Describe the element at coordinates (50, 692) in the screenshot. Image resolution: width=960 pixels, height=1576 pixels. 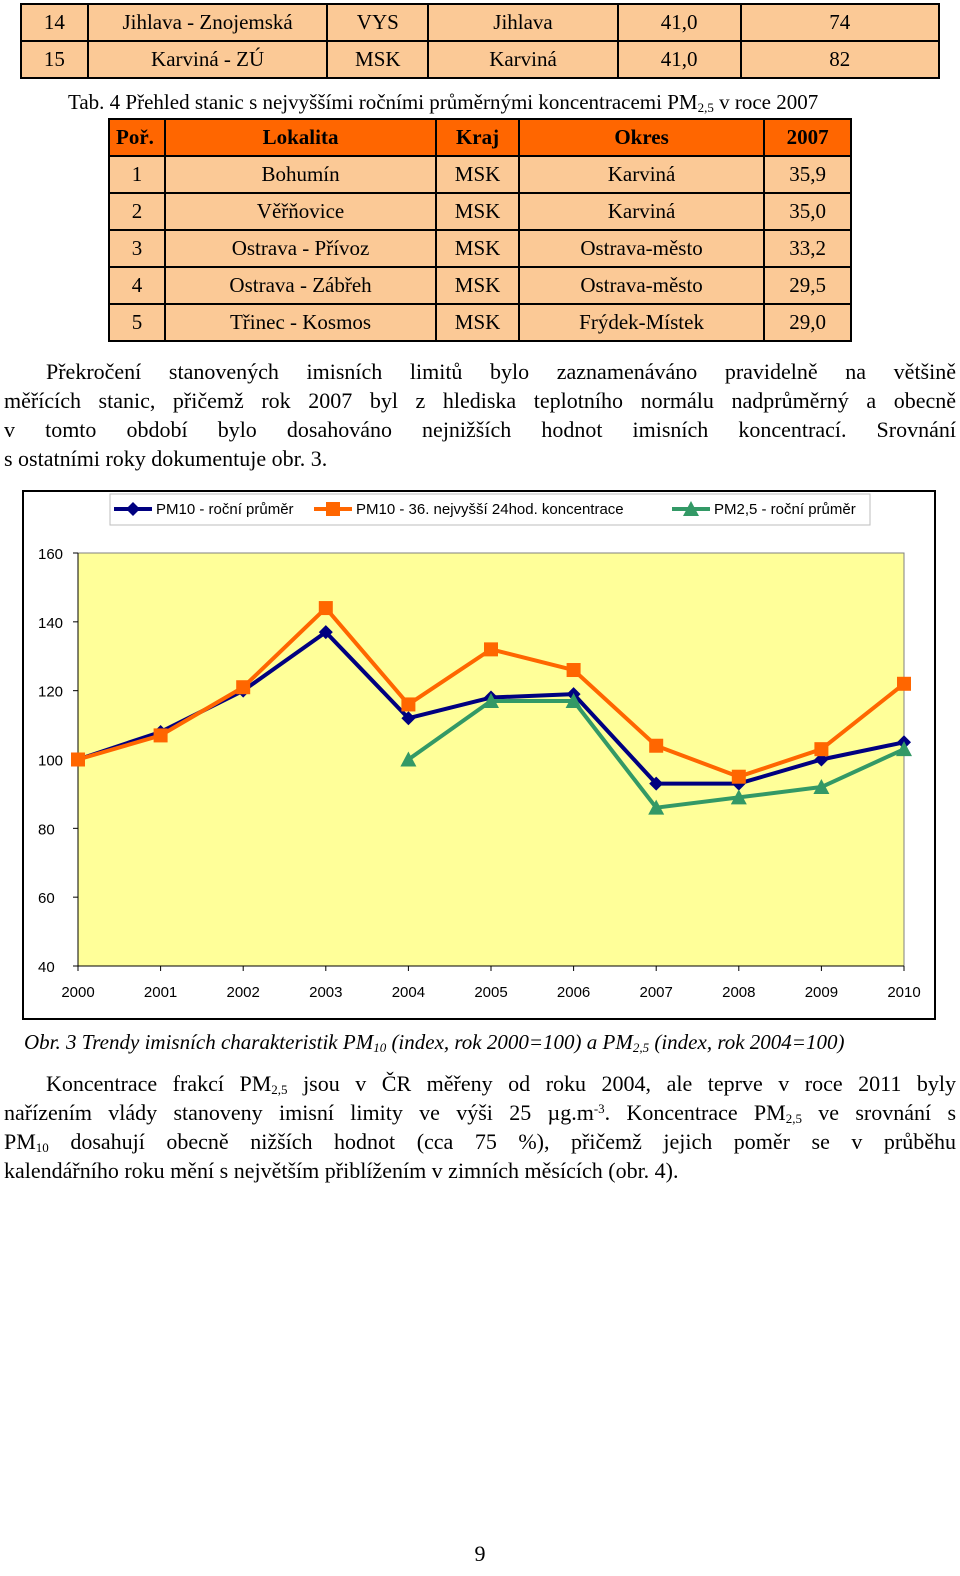
I see `y-tick-label: 120` at that location.